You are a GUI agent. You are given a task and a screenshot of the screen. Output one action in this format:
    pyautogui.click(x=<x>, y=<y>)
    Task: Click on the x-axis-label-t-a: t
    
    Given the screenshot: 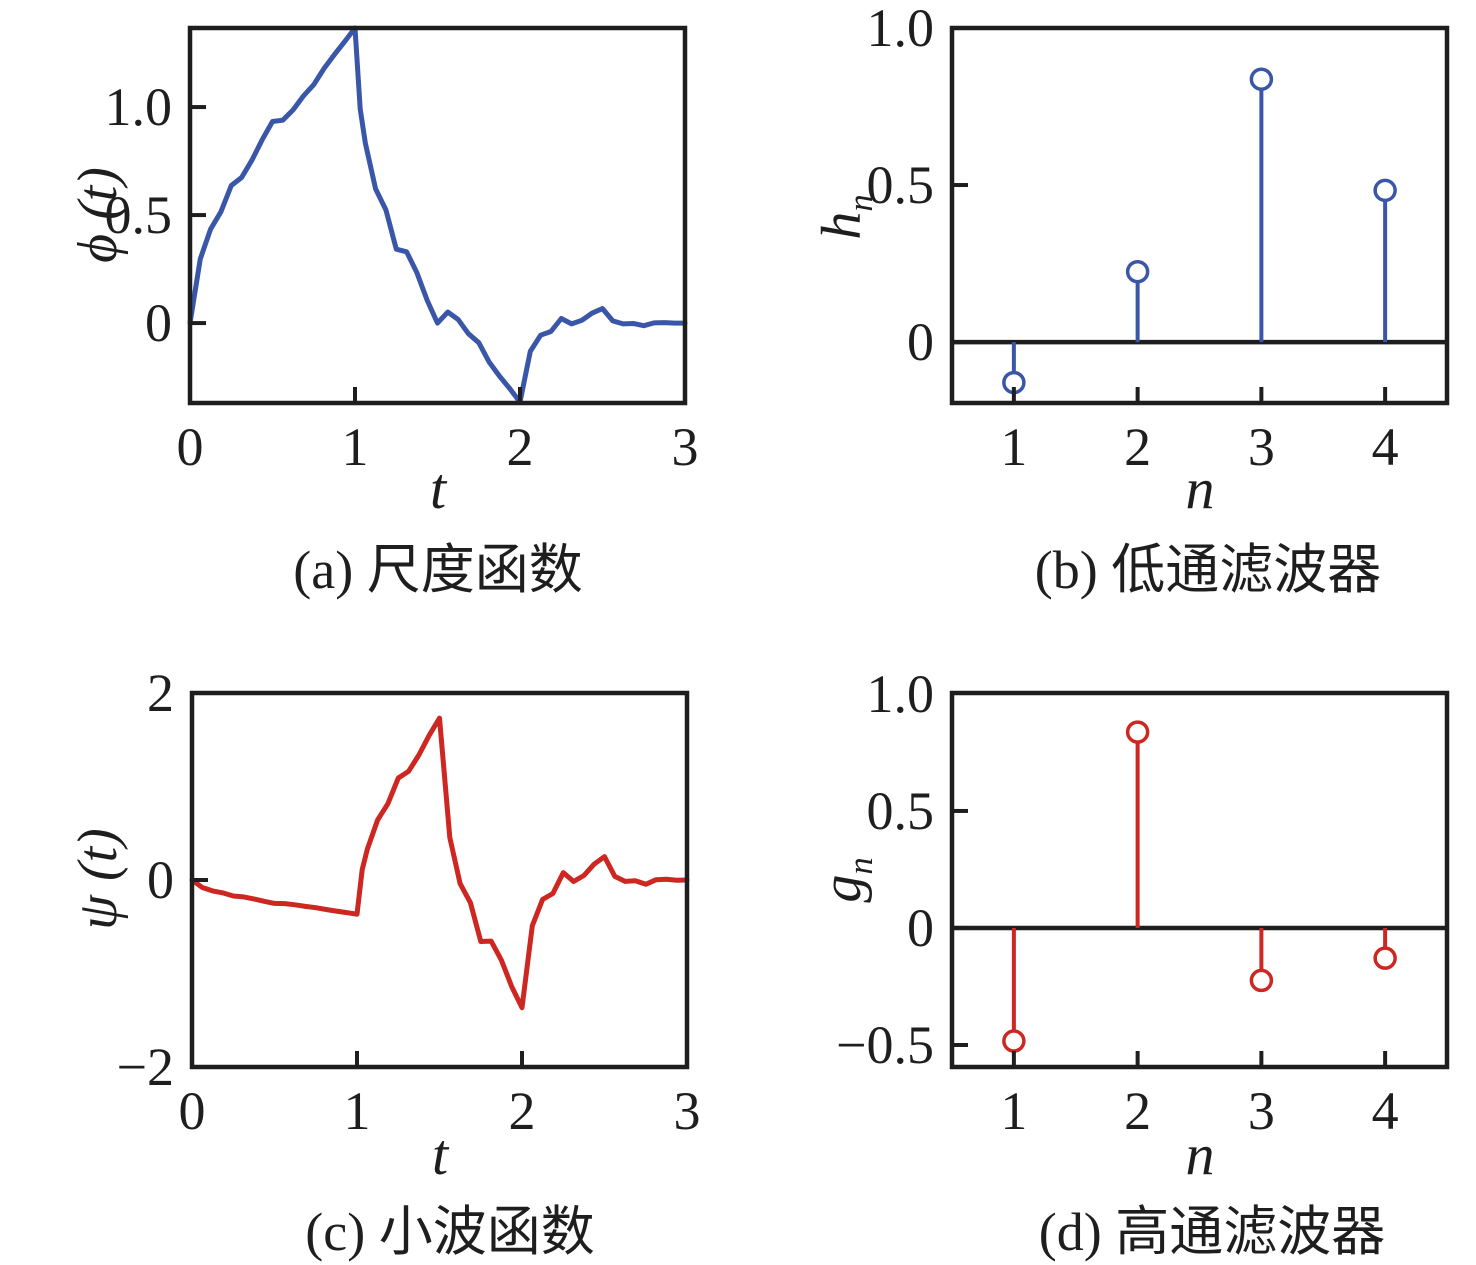 What is the action you would take?
    pyautogui.click(x=438, y=488)
    